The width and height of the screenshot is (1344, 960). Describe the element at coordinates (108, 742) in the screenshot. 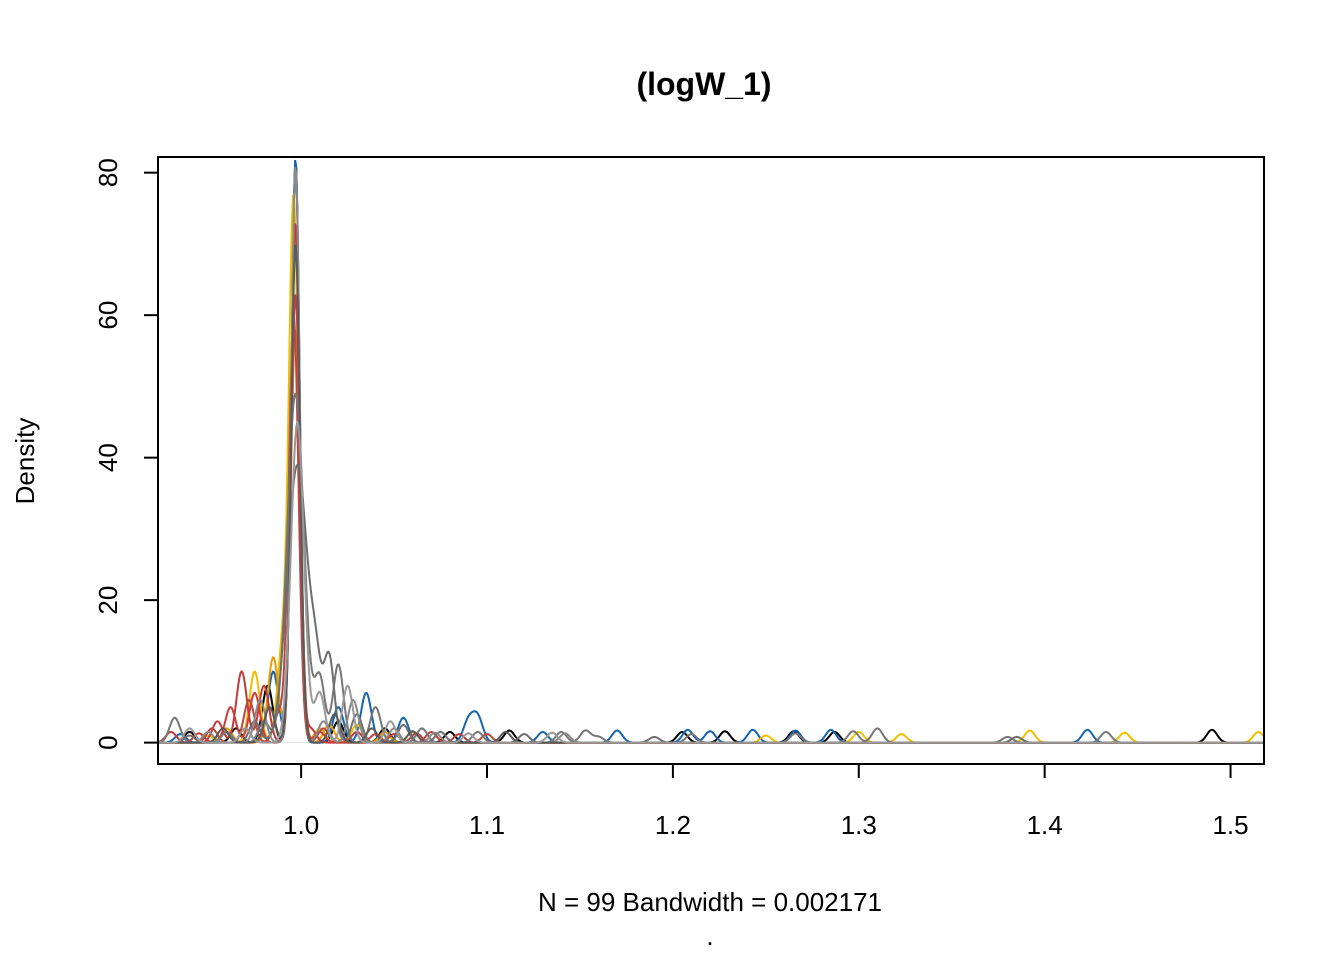

I see `y-tick-label: 0` at that location.